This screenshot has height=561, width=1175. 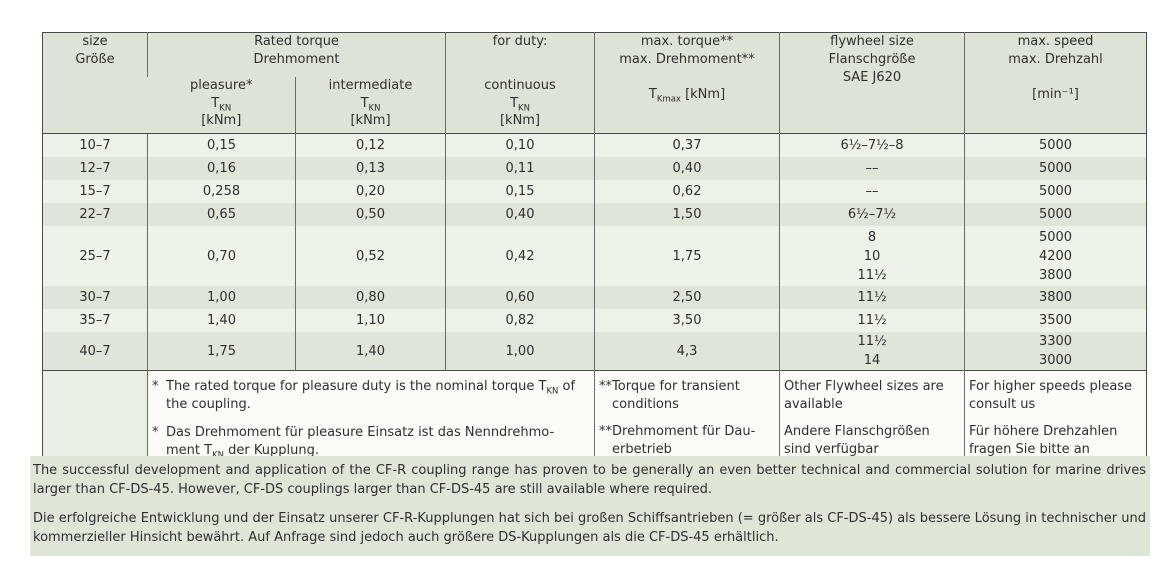 I want to click on cell-size: 40–7, so click(x=95, y=351).